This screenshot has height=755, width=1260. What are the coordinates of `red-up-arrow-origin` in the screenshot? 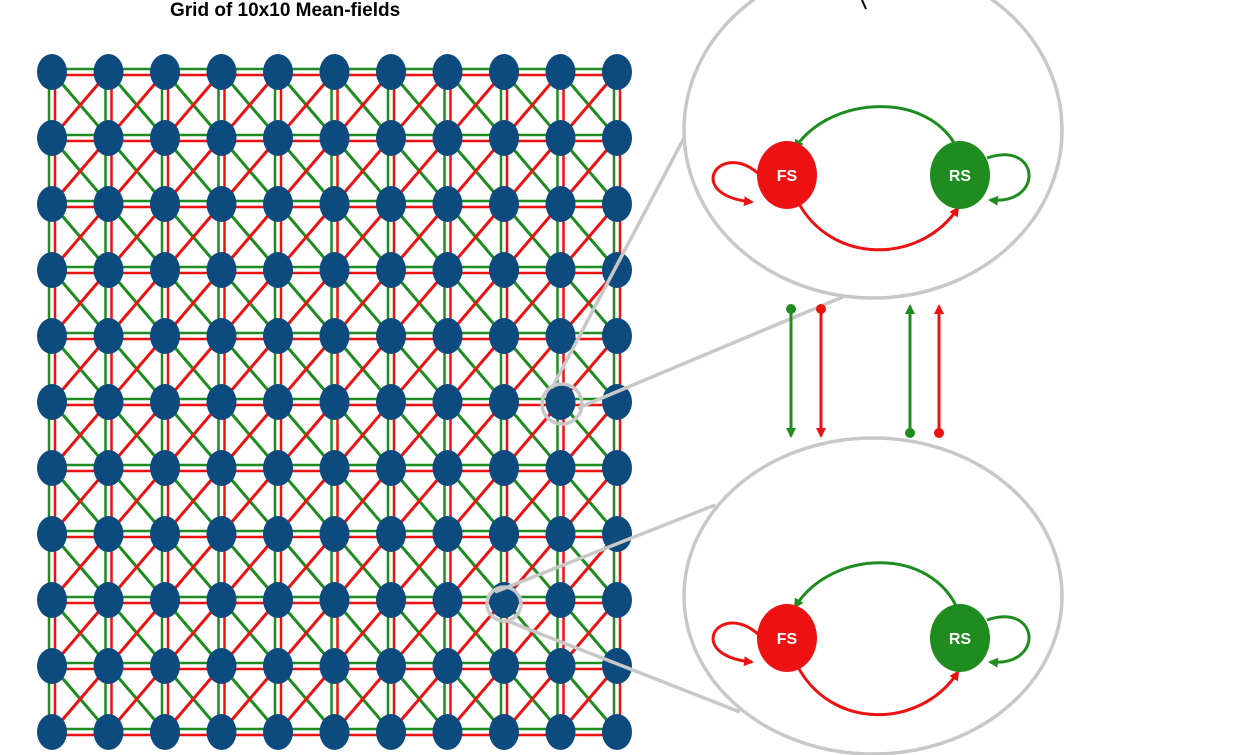 It's located at (939, 433).